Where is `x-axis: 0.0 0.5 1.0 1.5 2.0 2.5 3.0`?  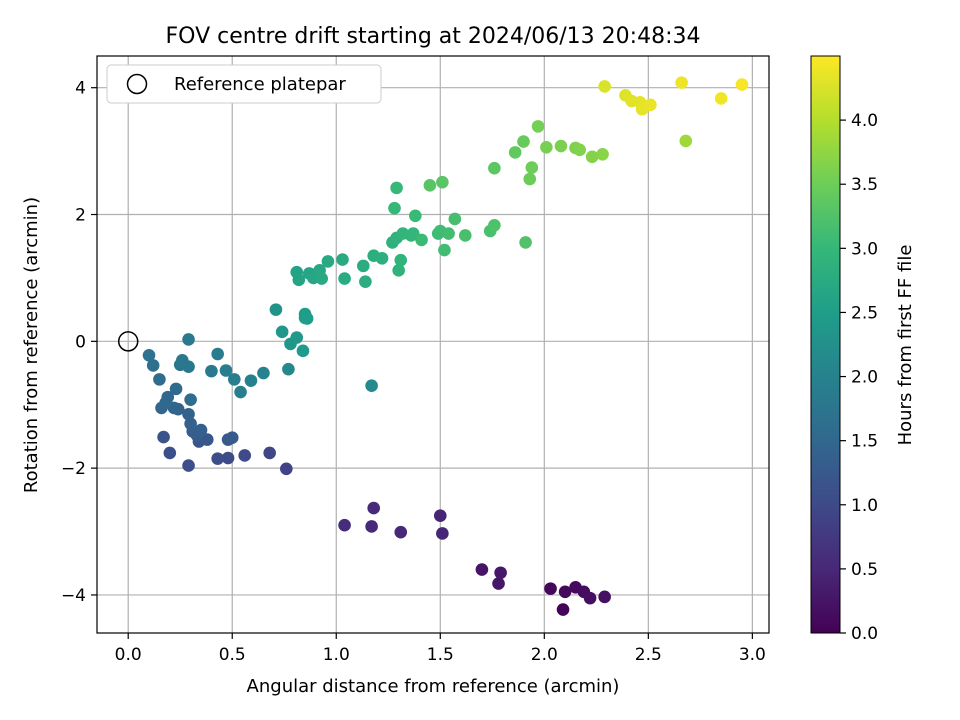 x-axis: 0.0 0.5 1.0 1.5 2.0 2.5 3.0 is located at coordinates (440, 649).